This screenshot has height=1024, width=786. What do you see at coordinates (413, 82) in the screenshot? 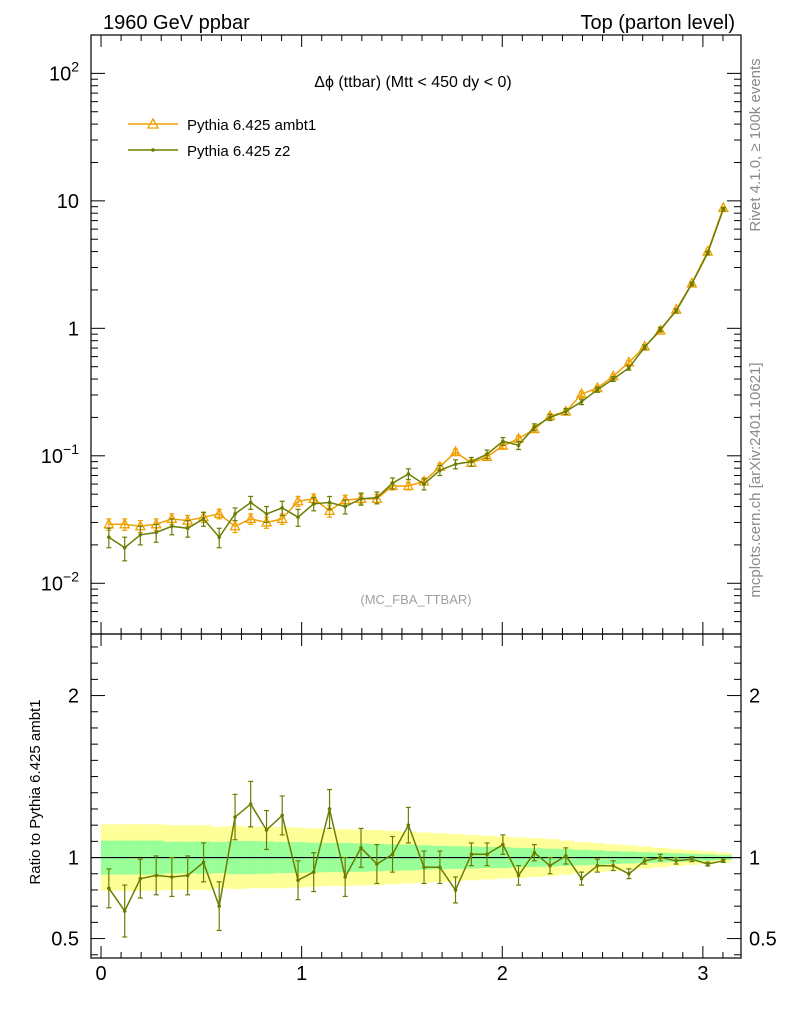
I see `main-title: Δϕ (ttbar) (Mtt < 450 dy < 0)` at bounding box center [413, 82].